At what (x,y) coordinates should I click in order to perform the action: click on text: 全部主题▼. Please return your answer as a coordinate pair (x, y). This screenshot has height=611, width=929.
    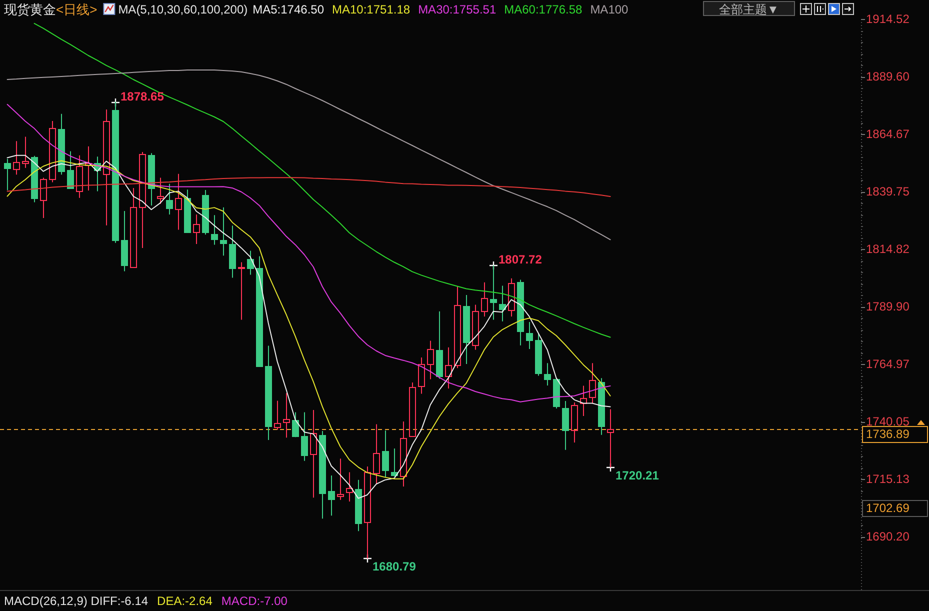
    Looking at the image, I should click on (749, 9).